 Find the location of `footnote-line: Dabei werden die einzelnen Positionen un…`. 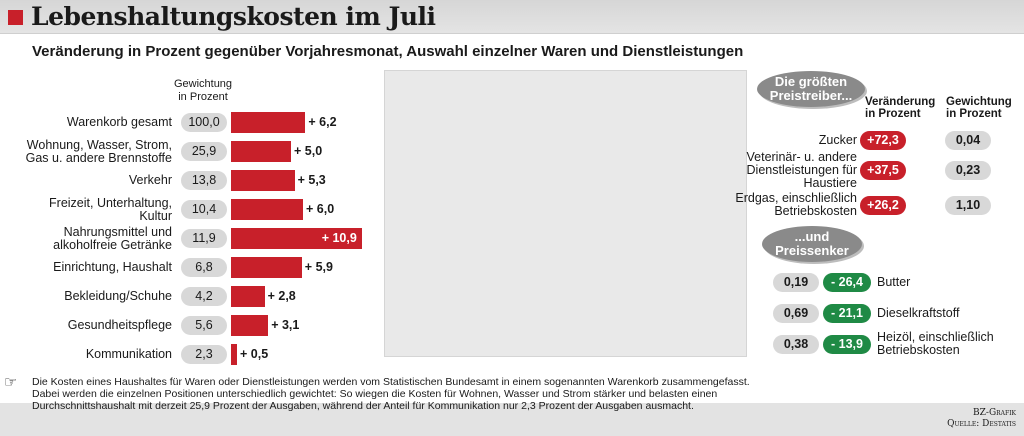

footnote-line: Dabei werden die einzelnen Positionen un… is located at coordinates (375, 394).